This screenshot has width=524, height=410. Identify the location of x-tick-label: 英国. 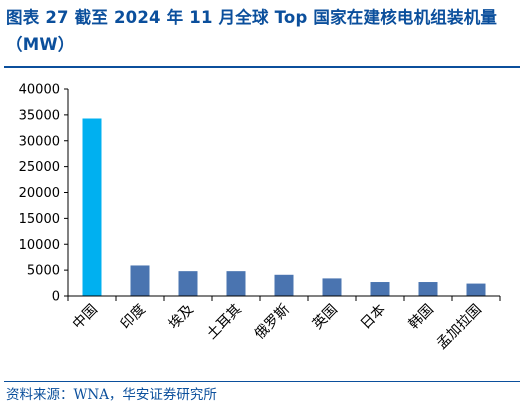
(325, 317).